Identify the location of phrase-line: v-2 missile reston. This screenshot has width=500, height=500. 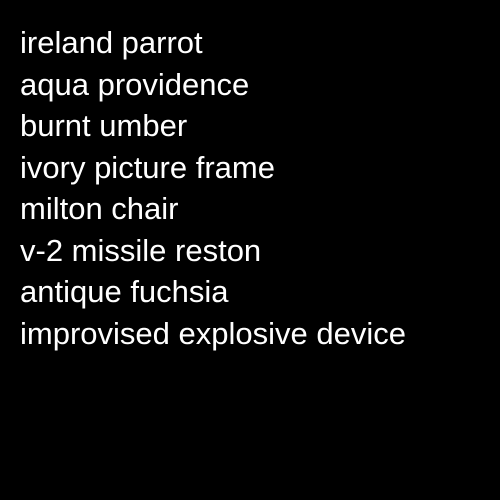
(141, 250).